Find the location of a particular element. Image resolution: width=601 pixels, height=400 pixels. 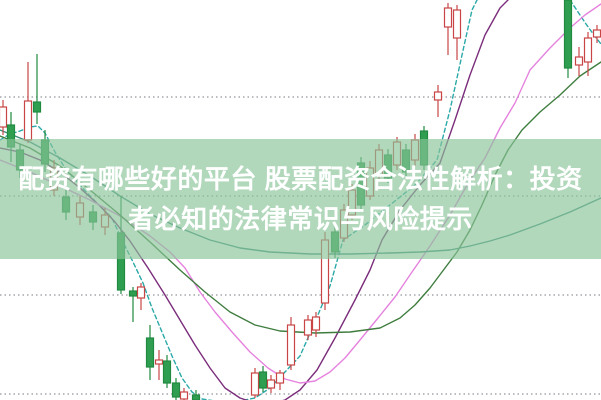

ma-short-teal-dashed-right is located at coordinates (585, 22).